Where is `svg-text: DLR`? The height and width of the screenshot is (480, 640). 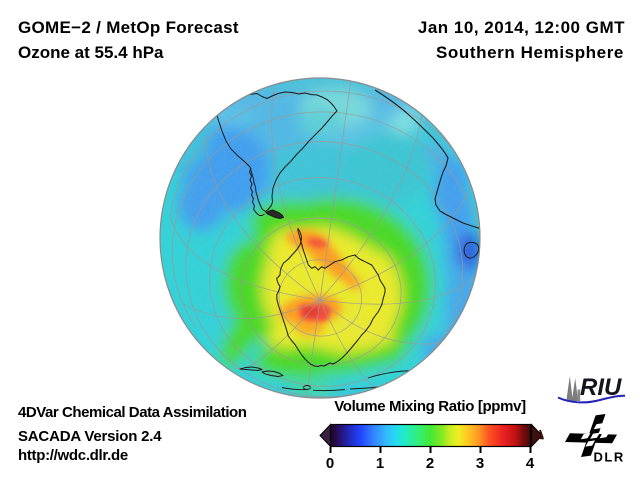 svg-text: DLR is located at coordinates (609, 457).